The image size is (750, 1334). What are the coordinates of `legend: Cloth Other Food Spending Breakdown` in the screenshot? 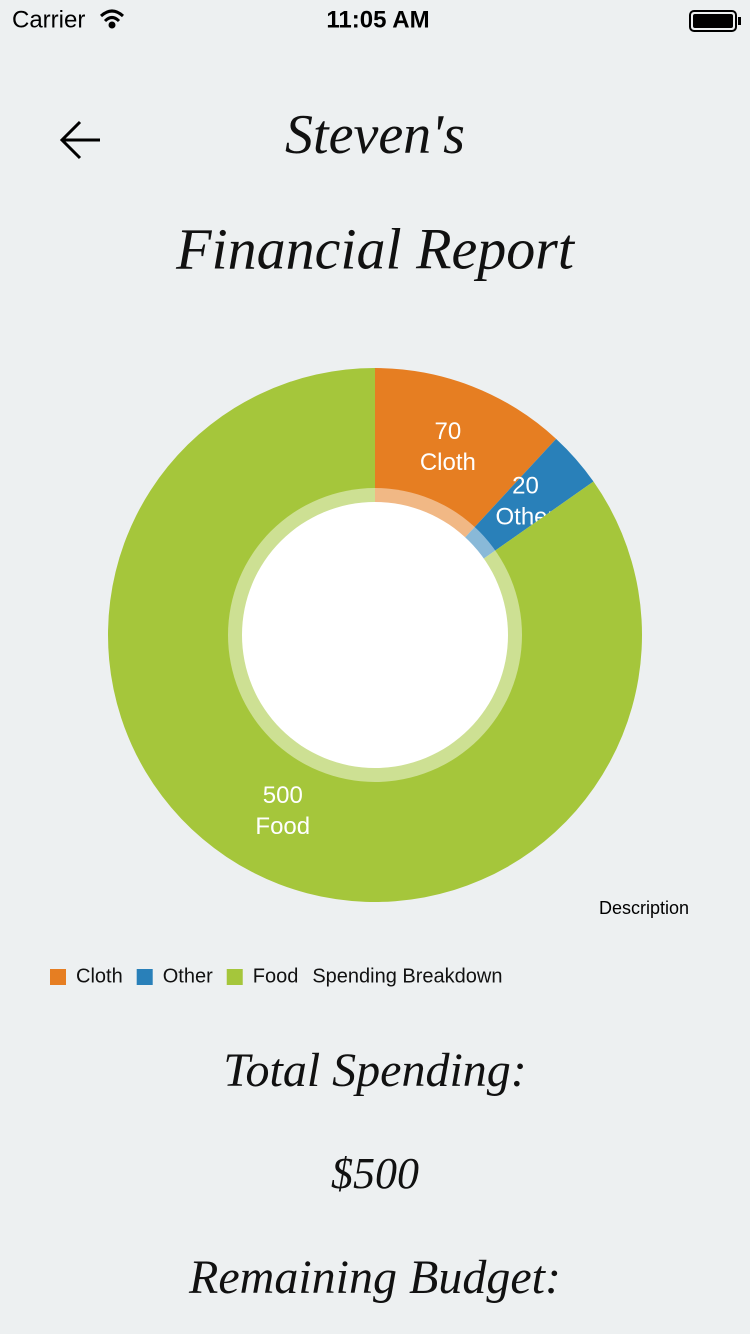 It's located at (276, 976).